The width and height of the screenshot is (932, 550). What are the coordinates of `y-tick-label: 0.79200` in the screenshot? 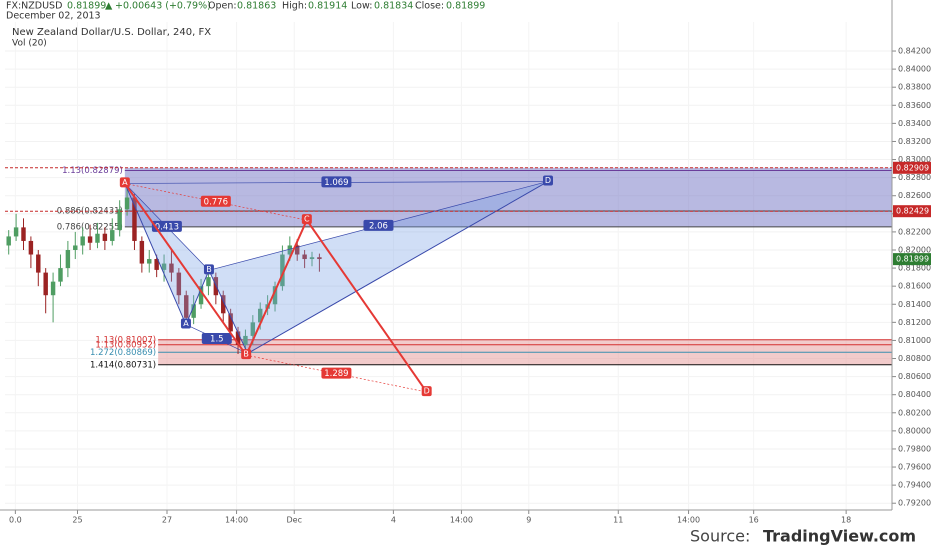 It's located at (914, 503).